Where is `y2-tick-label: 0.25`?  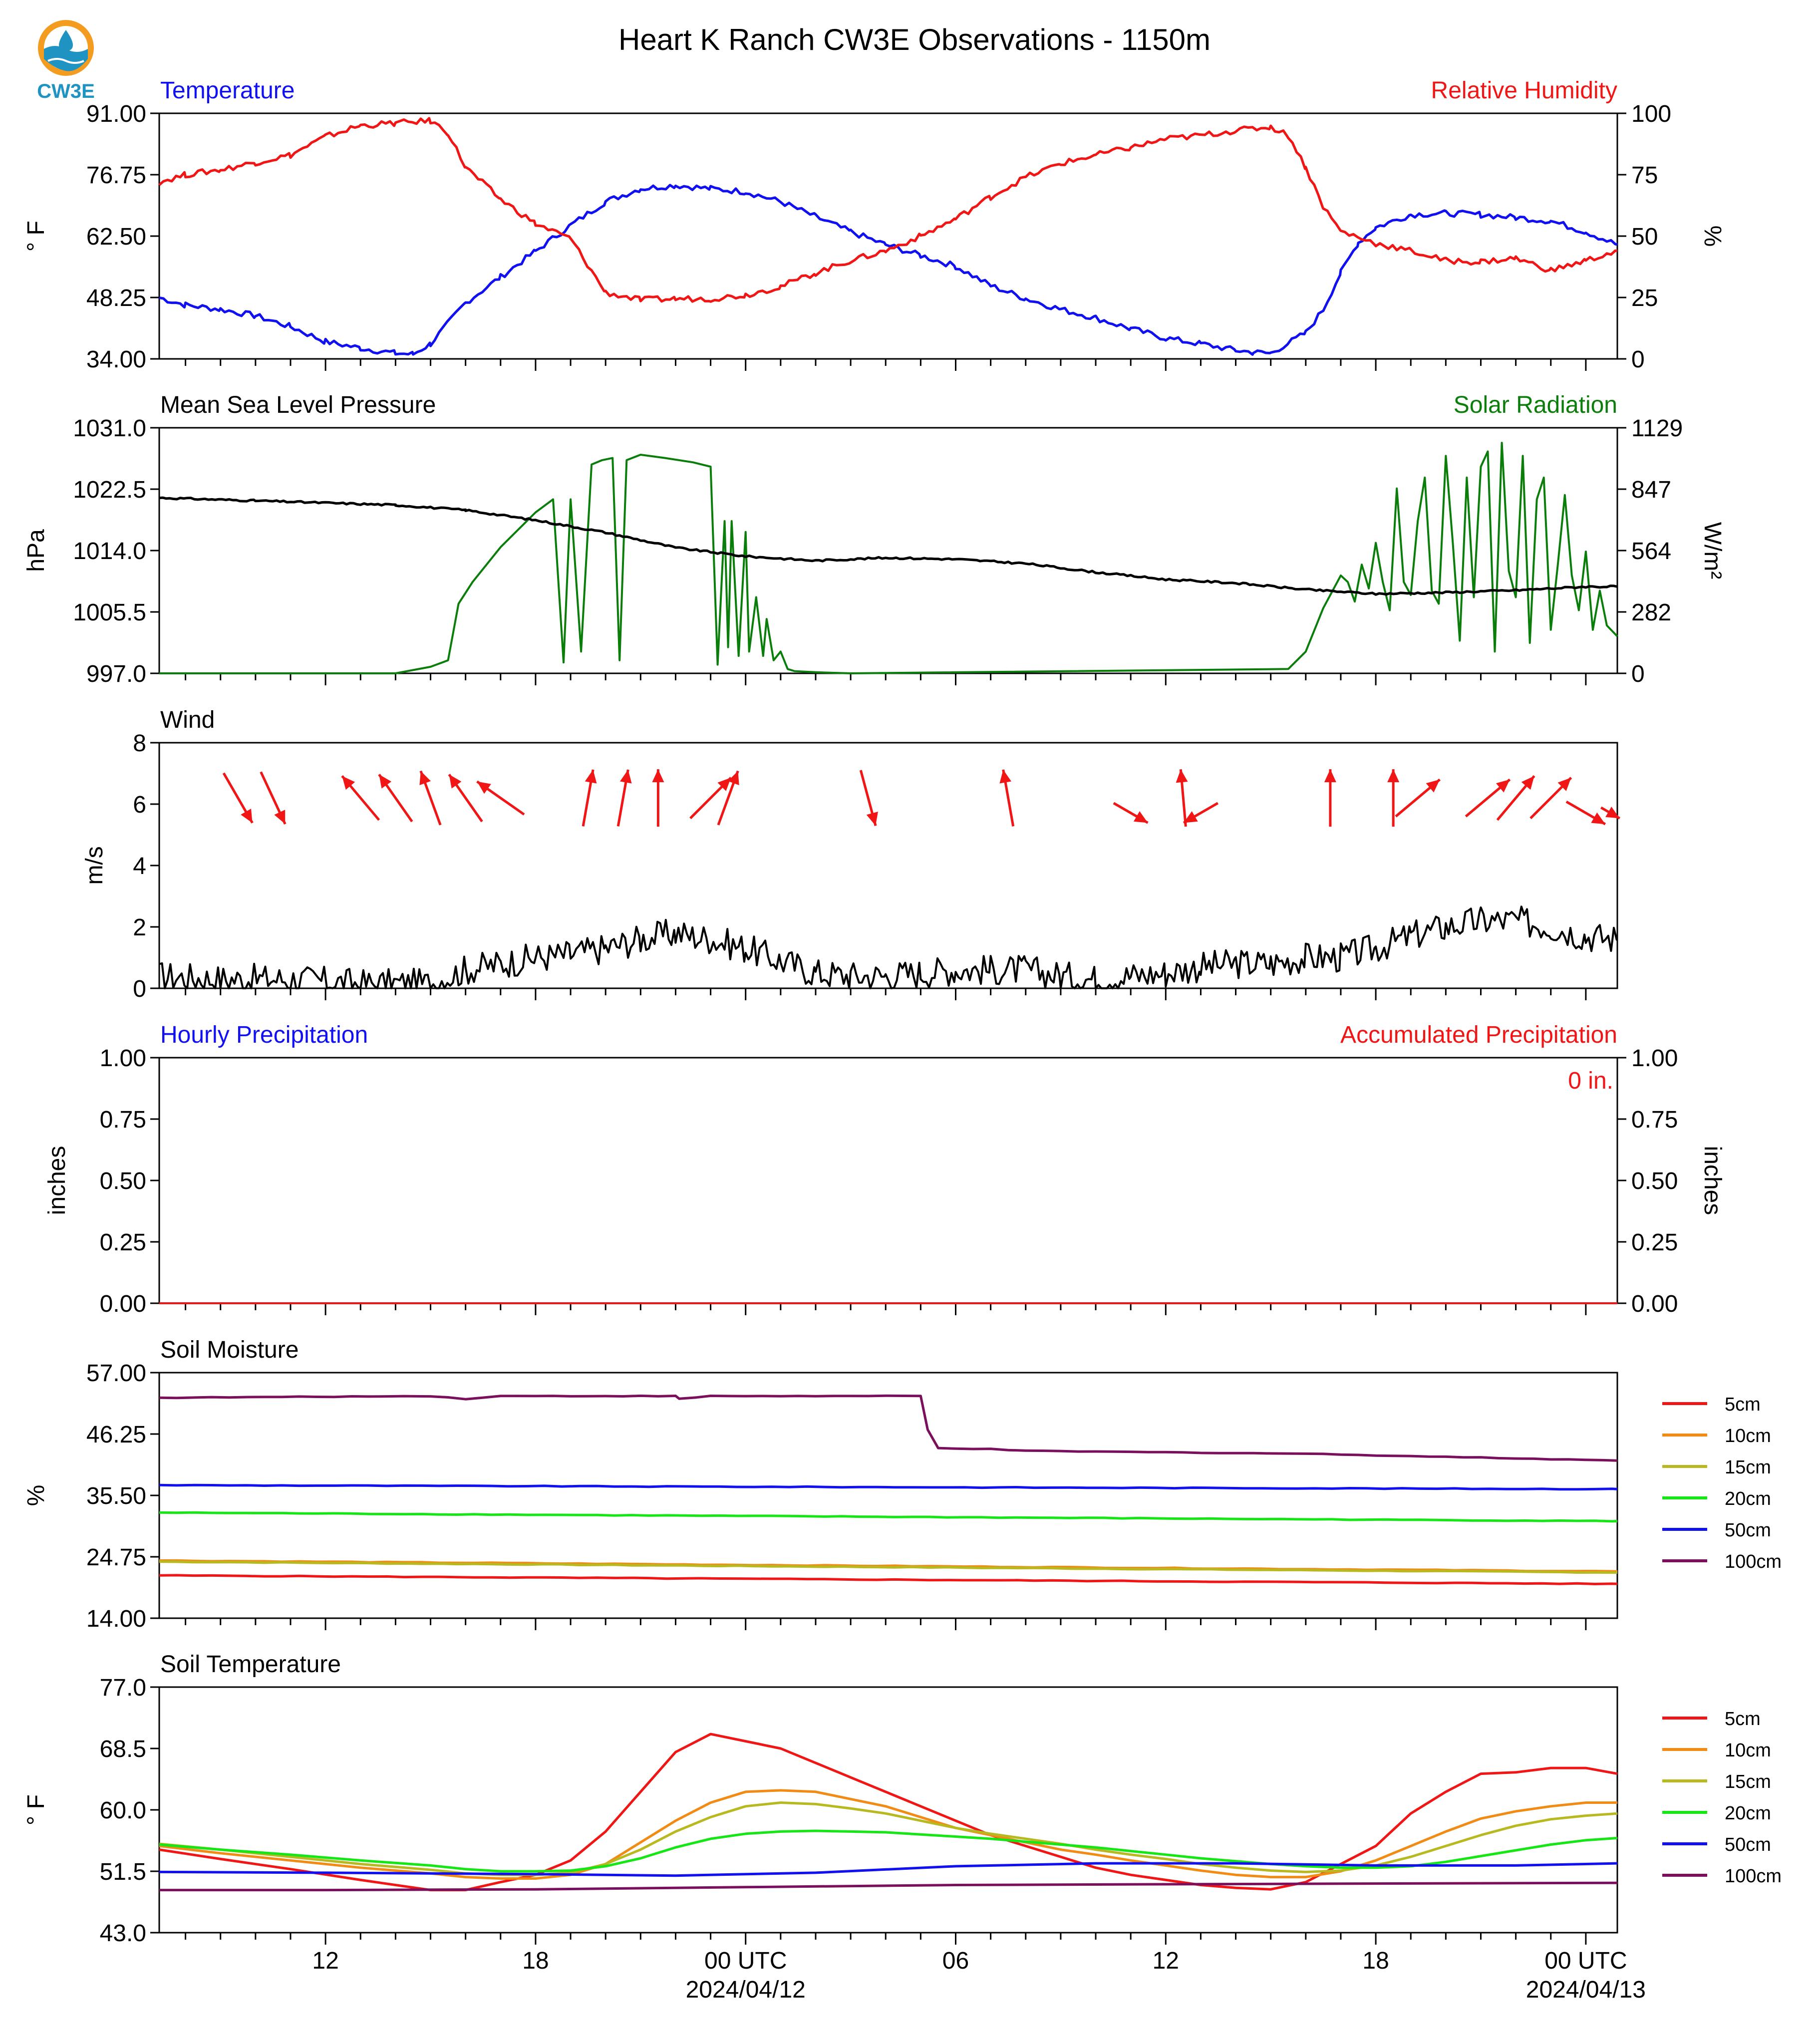 y2-tick-label: 0.25 is located at coordinates (1654, 1242).